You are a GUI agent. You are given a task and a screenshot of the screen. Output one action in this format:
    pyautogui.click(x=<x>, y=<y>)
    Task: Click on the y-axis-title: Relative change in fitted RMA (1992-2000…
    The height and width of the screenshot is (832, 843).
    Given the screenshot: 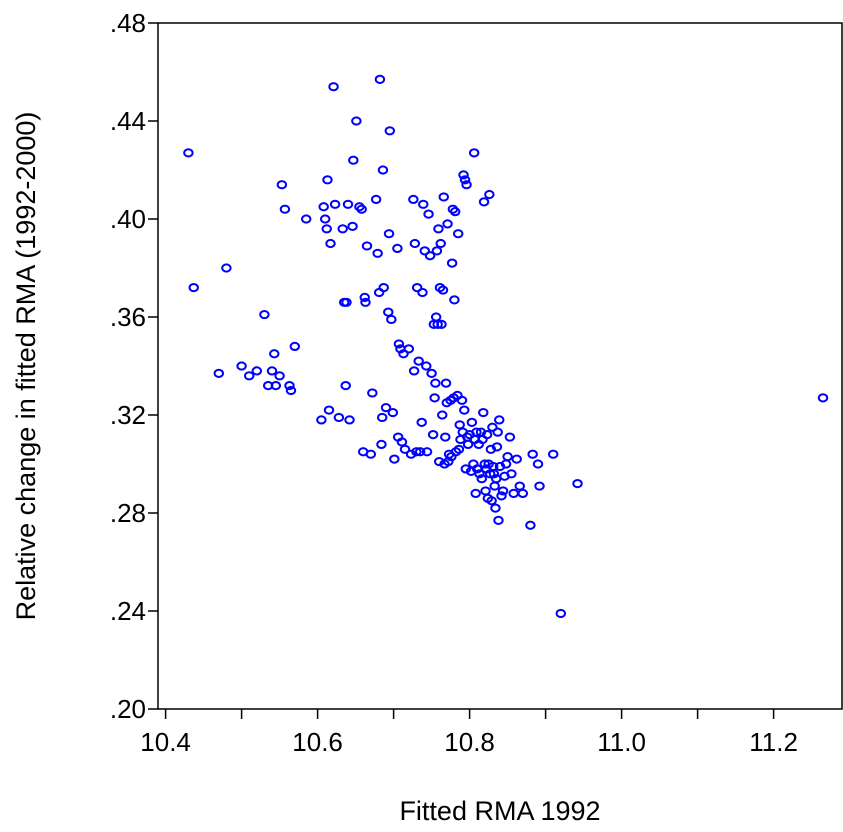 What is the action you would take?
    pyautogui.click(x=26, y=366)
    